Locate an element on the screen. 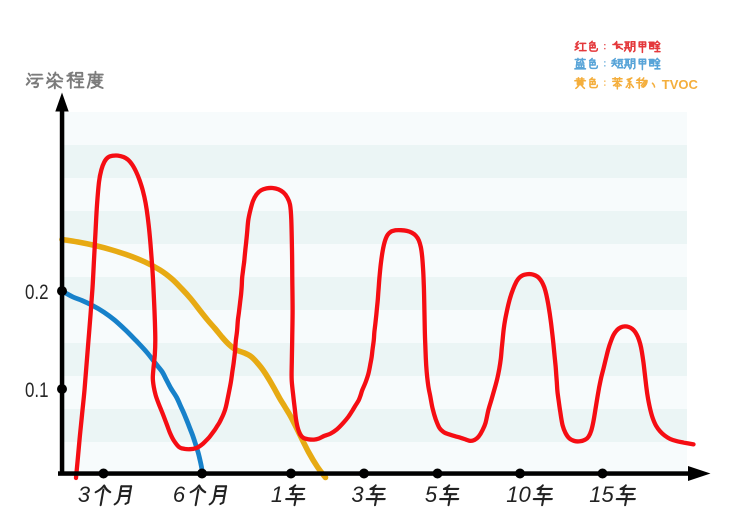 This screenshot has height=528, width=736. svg-text: 0.1 is located at coordinates (37, 390).